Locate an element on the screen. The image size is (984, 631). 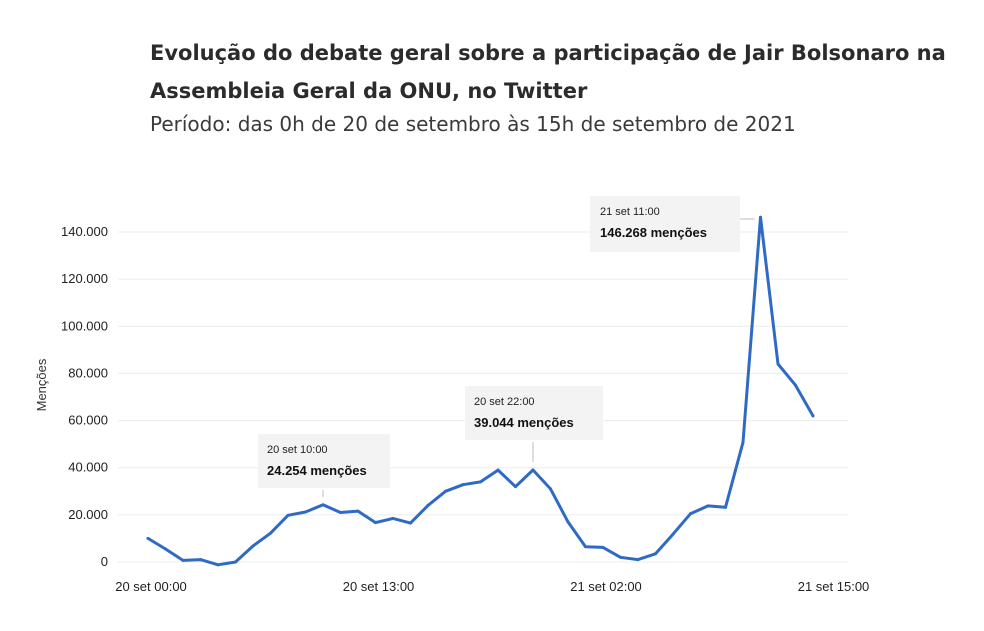
y-tick-label: 20.000 is located at coordinates (88, 514).